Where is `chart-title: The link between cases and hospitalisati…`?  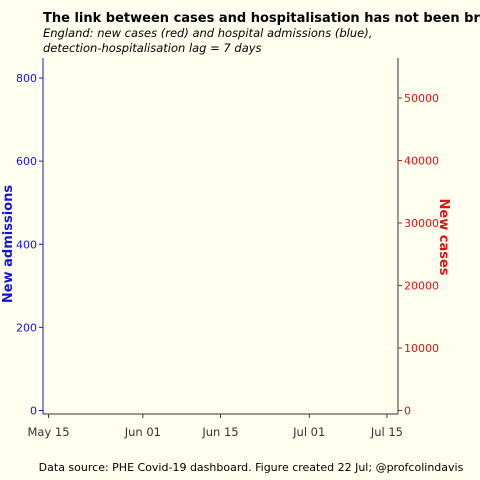
chart-title: The link between cases and hospitalisati… is located at coordinates (261, 18).